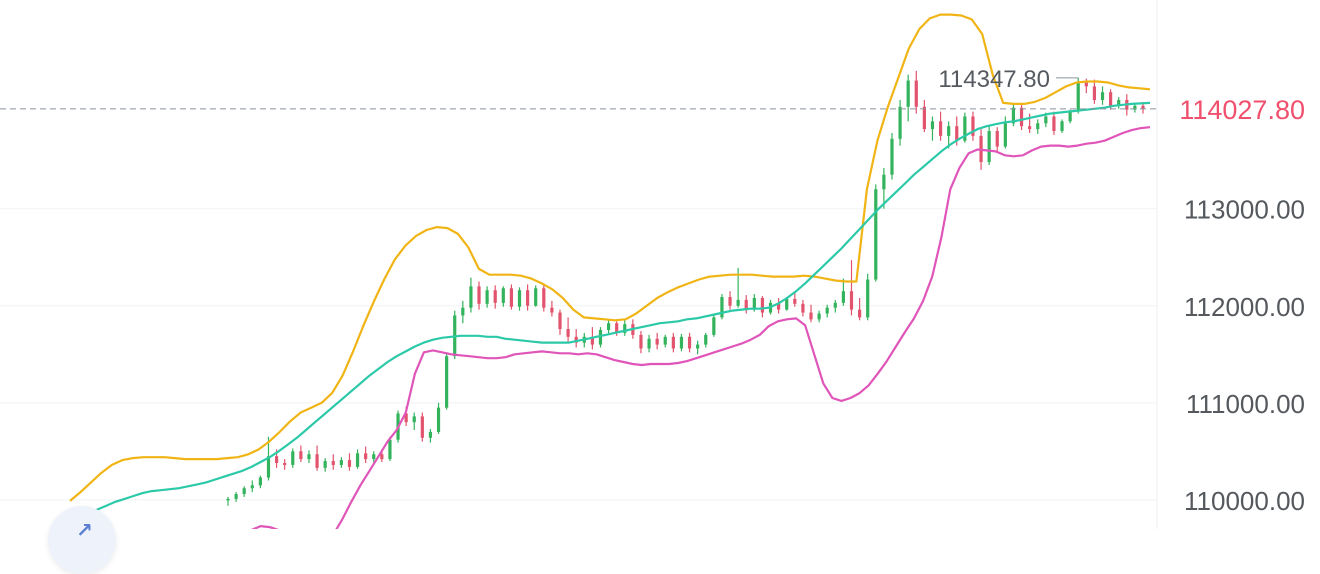 The image size is (1320, 574). I want to click on current-price-label: 114027.80, so click(1242, 110).